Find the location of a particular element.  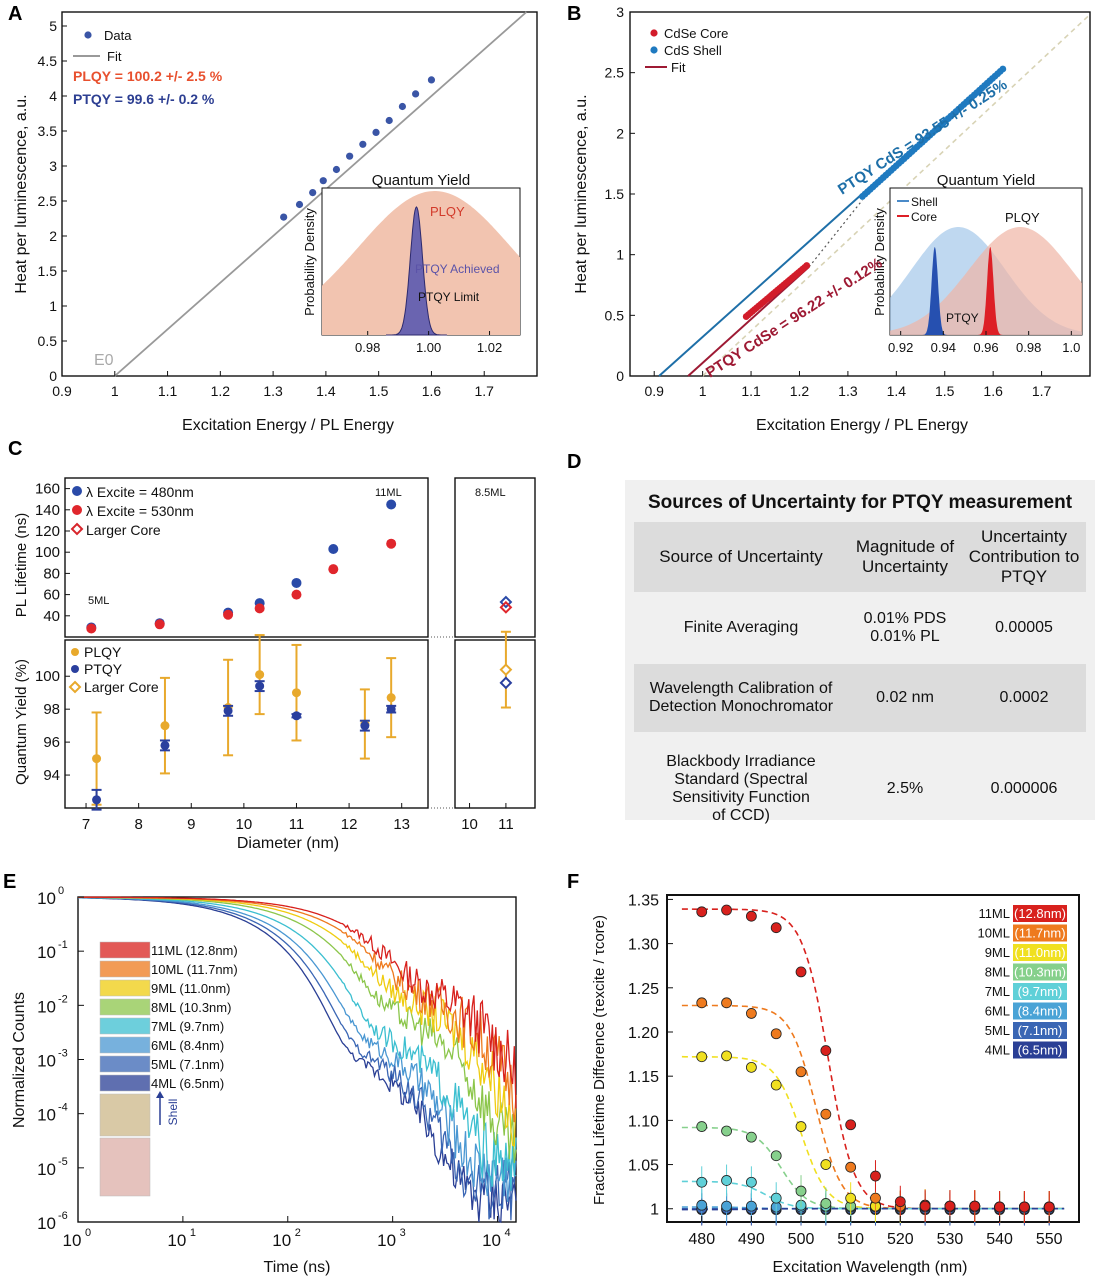

table-cell: 0.01% PDS 0.01% PL is located at coordinates (905, 627).